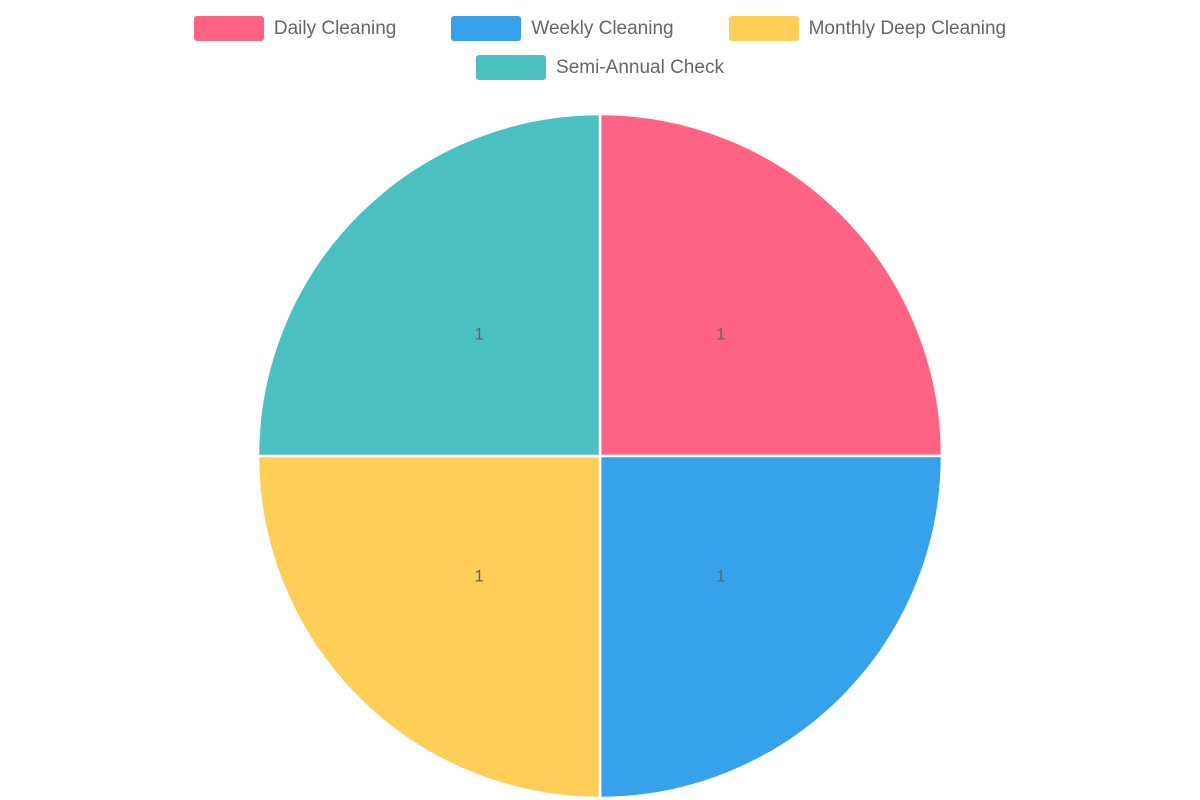 The width and height of the screenshot is (1200, 800). What do you see at coordinates (511, 67) in the screenshot?
I see `legend-swatch-semi-annual-check` at bounding box center [511, 67].